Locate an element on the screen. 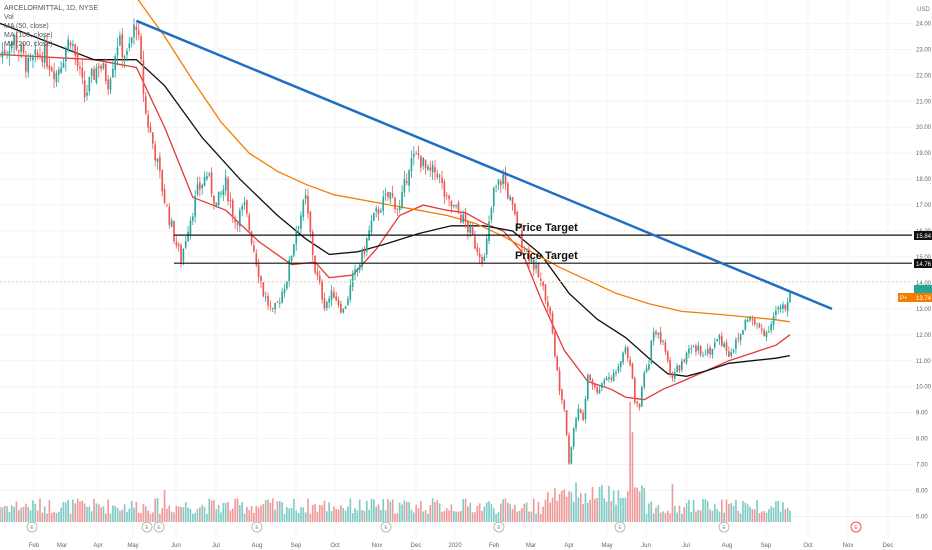  price-target-label-2: Price Target is located at coordinates (546, 256).